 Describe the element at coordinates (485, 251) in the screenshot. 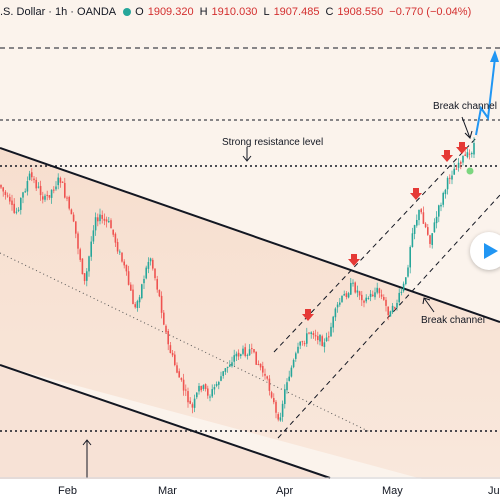

I see `play-button` at that location.